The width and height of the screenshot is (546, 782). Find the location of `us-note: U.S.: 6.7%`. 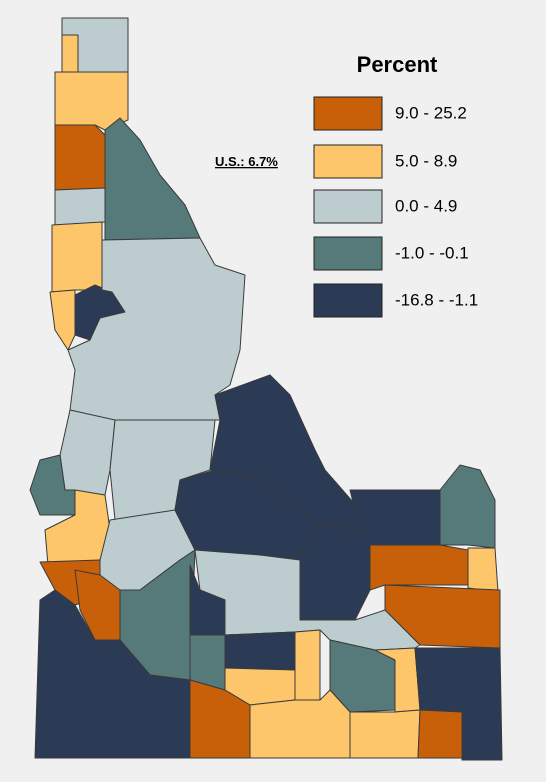

us-note: U.S.: 6.7% is located at coordinates (246, 161).